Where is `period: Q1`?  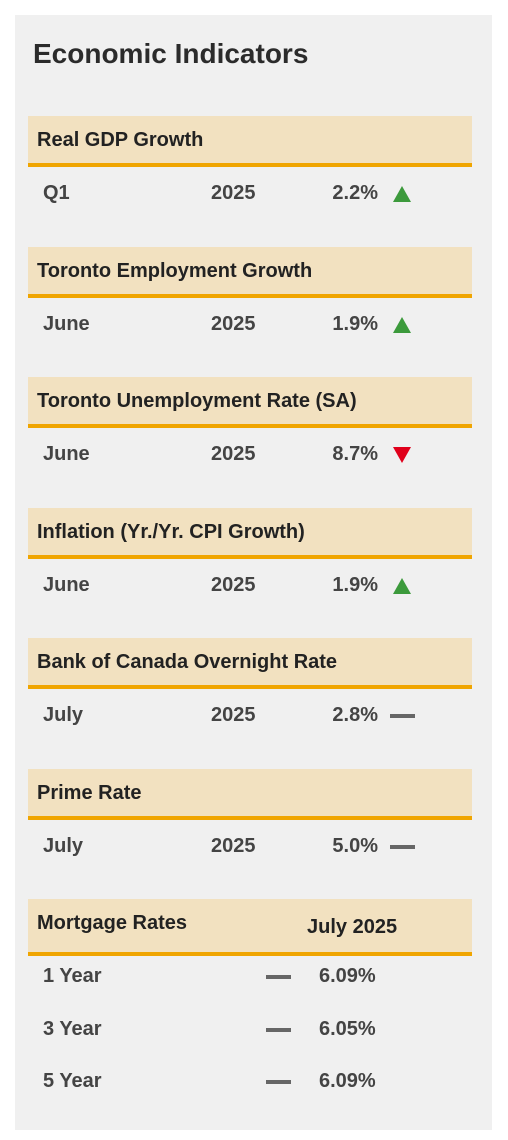 period: Q1 is located at coordinates (56, 193).